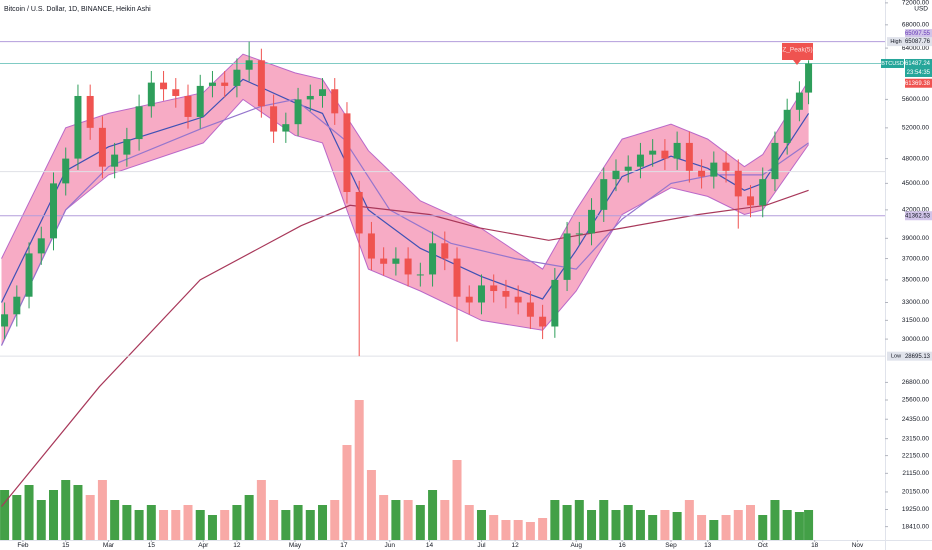  I want to click on y-tick-label: 24350.00, so click(915, 419).